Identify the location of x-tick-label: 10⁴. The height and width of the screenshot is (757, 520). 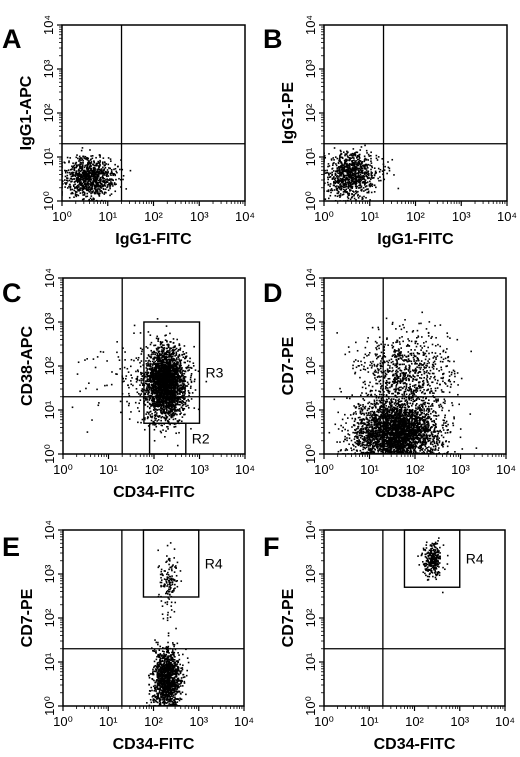
(507, 216).